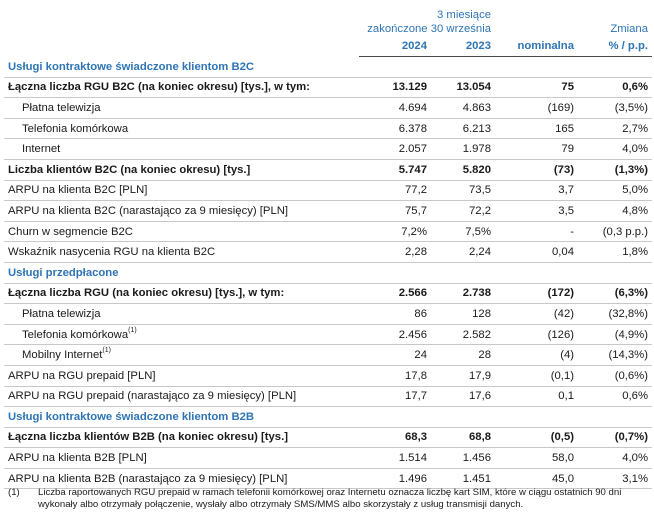 Image resolution: width=654 pixels, height=526 pixels. What do you see at coordinates (629, 29) in the screenshot?
I see `change-header: Zmiana` at bounding box center [629, 29].